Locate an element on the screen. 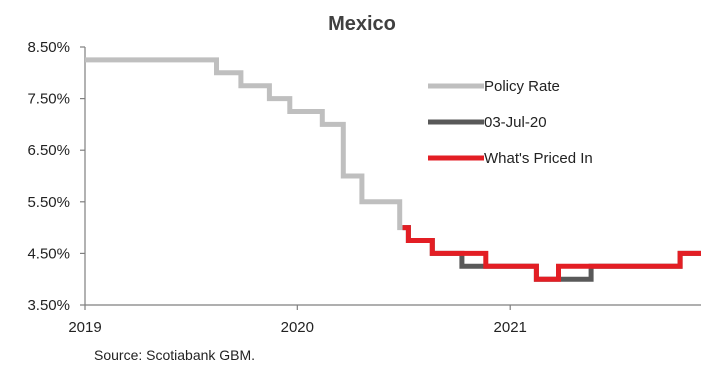  legend: Policy Rate 03-Jul-20 What's Priced In is located at coordinates (510, 122).